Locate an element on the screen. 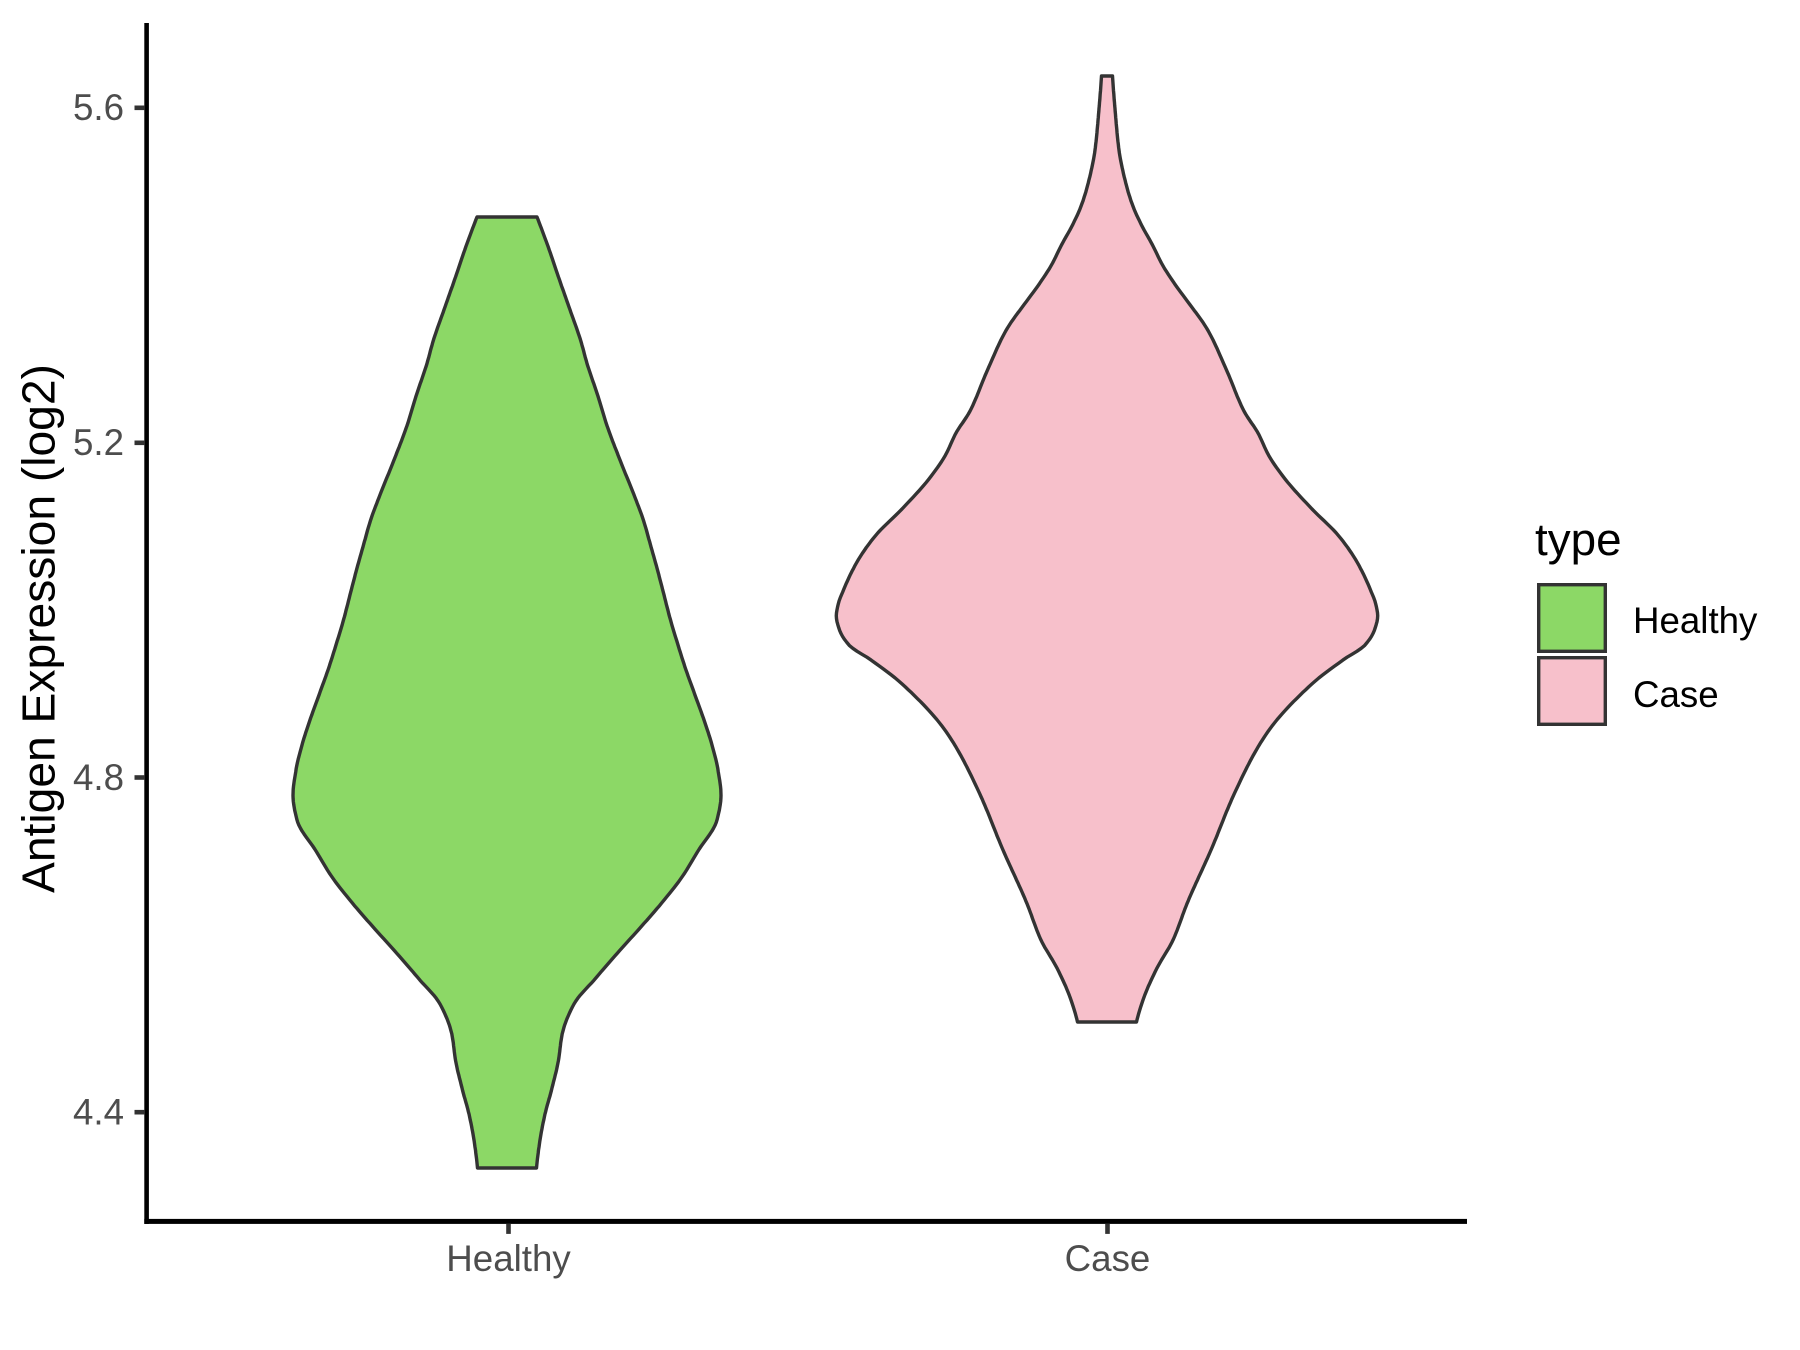  svg-text: 4.8 is located at coordinates (98, 777).